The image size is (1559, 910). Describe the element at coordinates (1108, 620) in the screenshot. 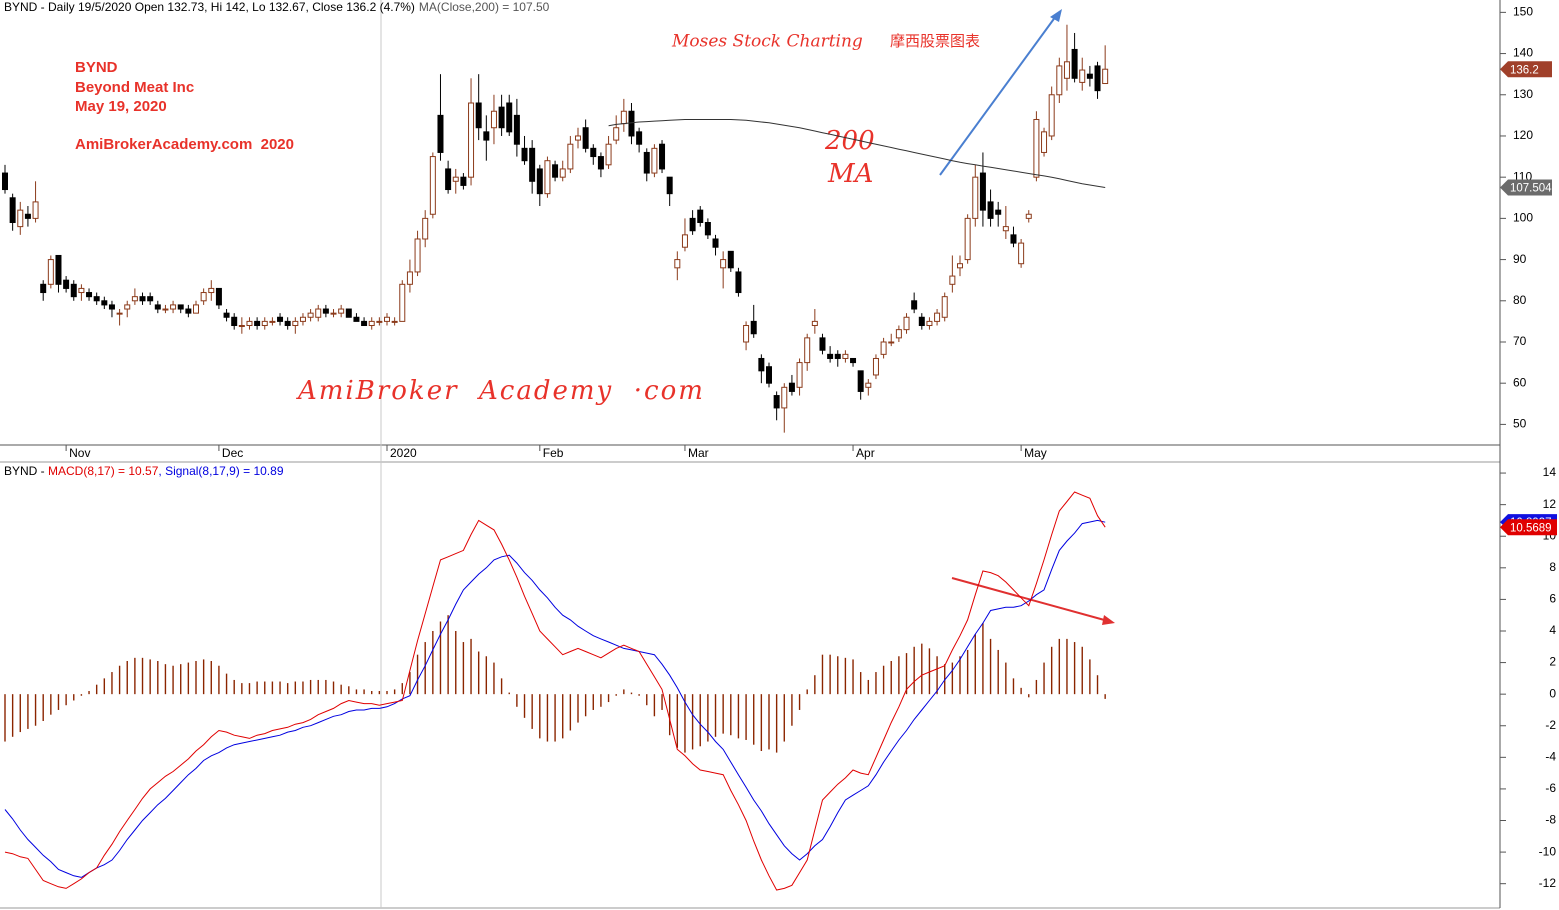

I see `arrow-head` at that location.